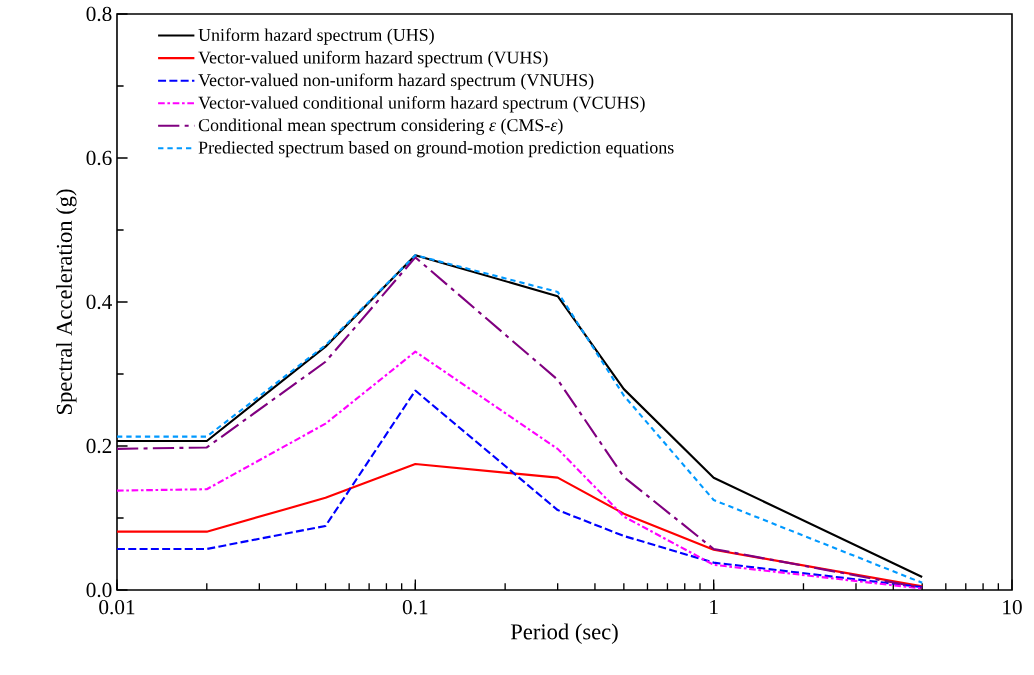  Describe the element at coordinates (396, 81) in the screenshot. I see `legend-label: Vector-valued non-uniform hazard spectrum (VNUHS)` at that location.